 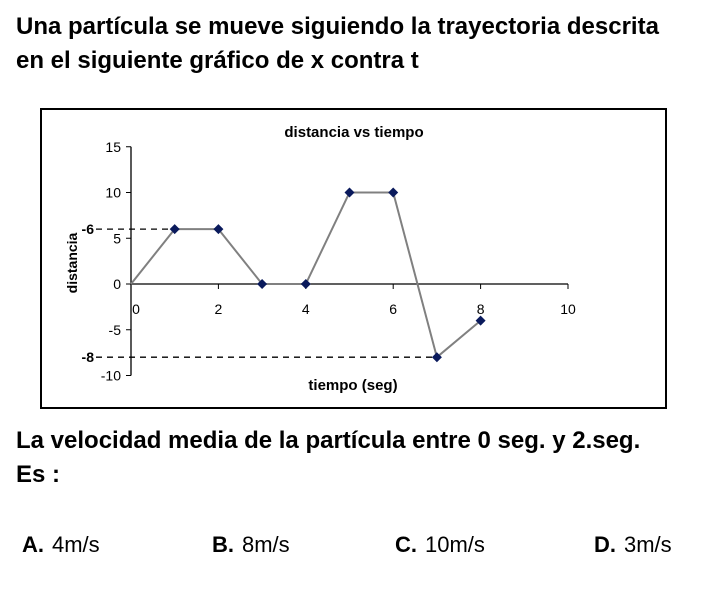 What do you see at coordinates (266, 544) in the screenshot?
I see `answer-value: 8m/s` at bounding box center [266, 544].